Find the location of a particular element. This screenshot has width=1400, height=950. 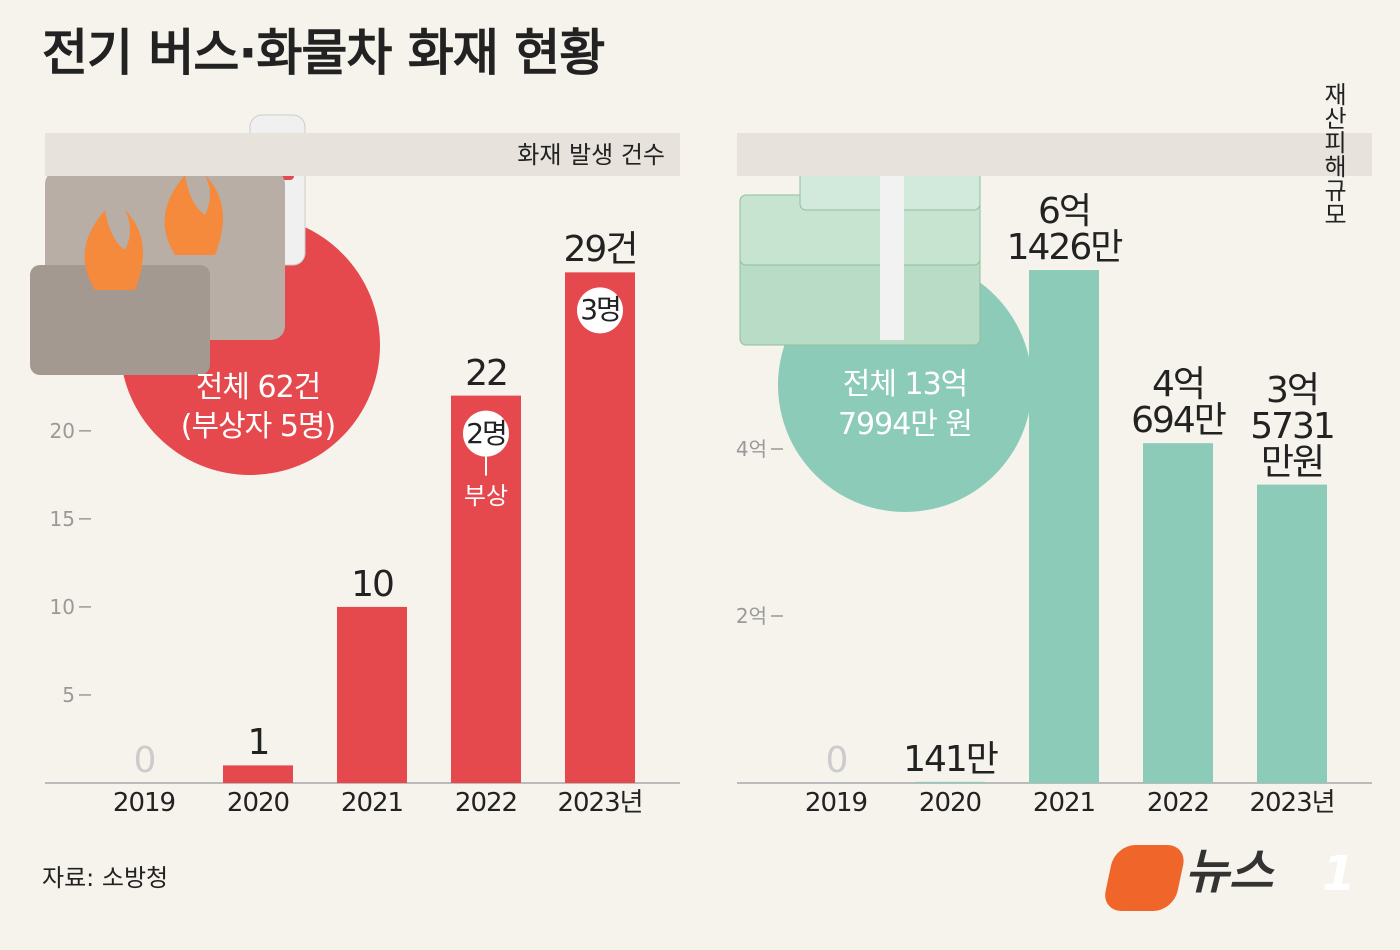

panel-title: 재산피해 규모 is located at coordinates (1335, 155).